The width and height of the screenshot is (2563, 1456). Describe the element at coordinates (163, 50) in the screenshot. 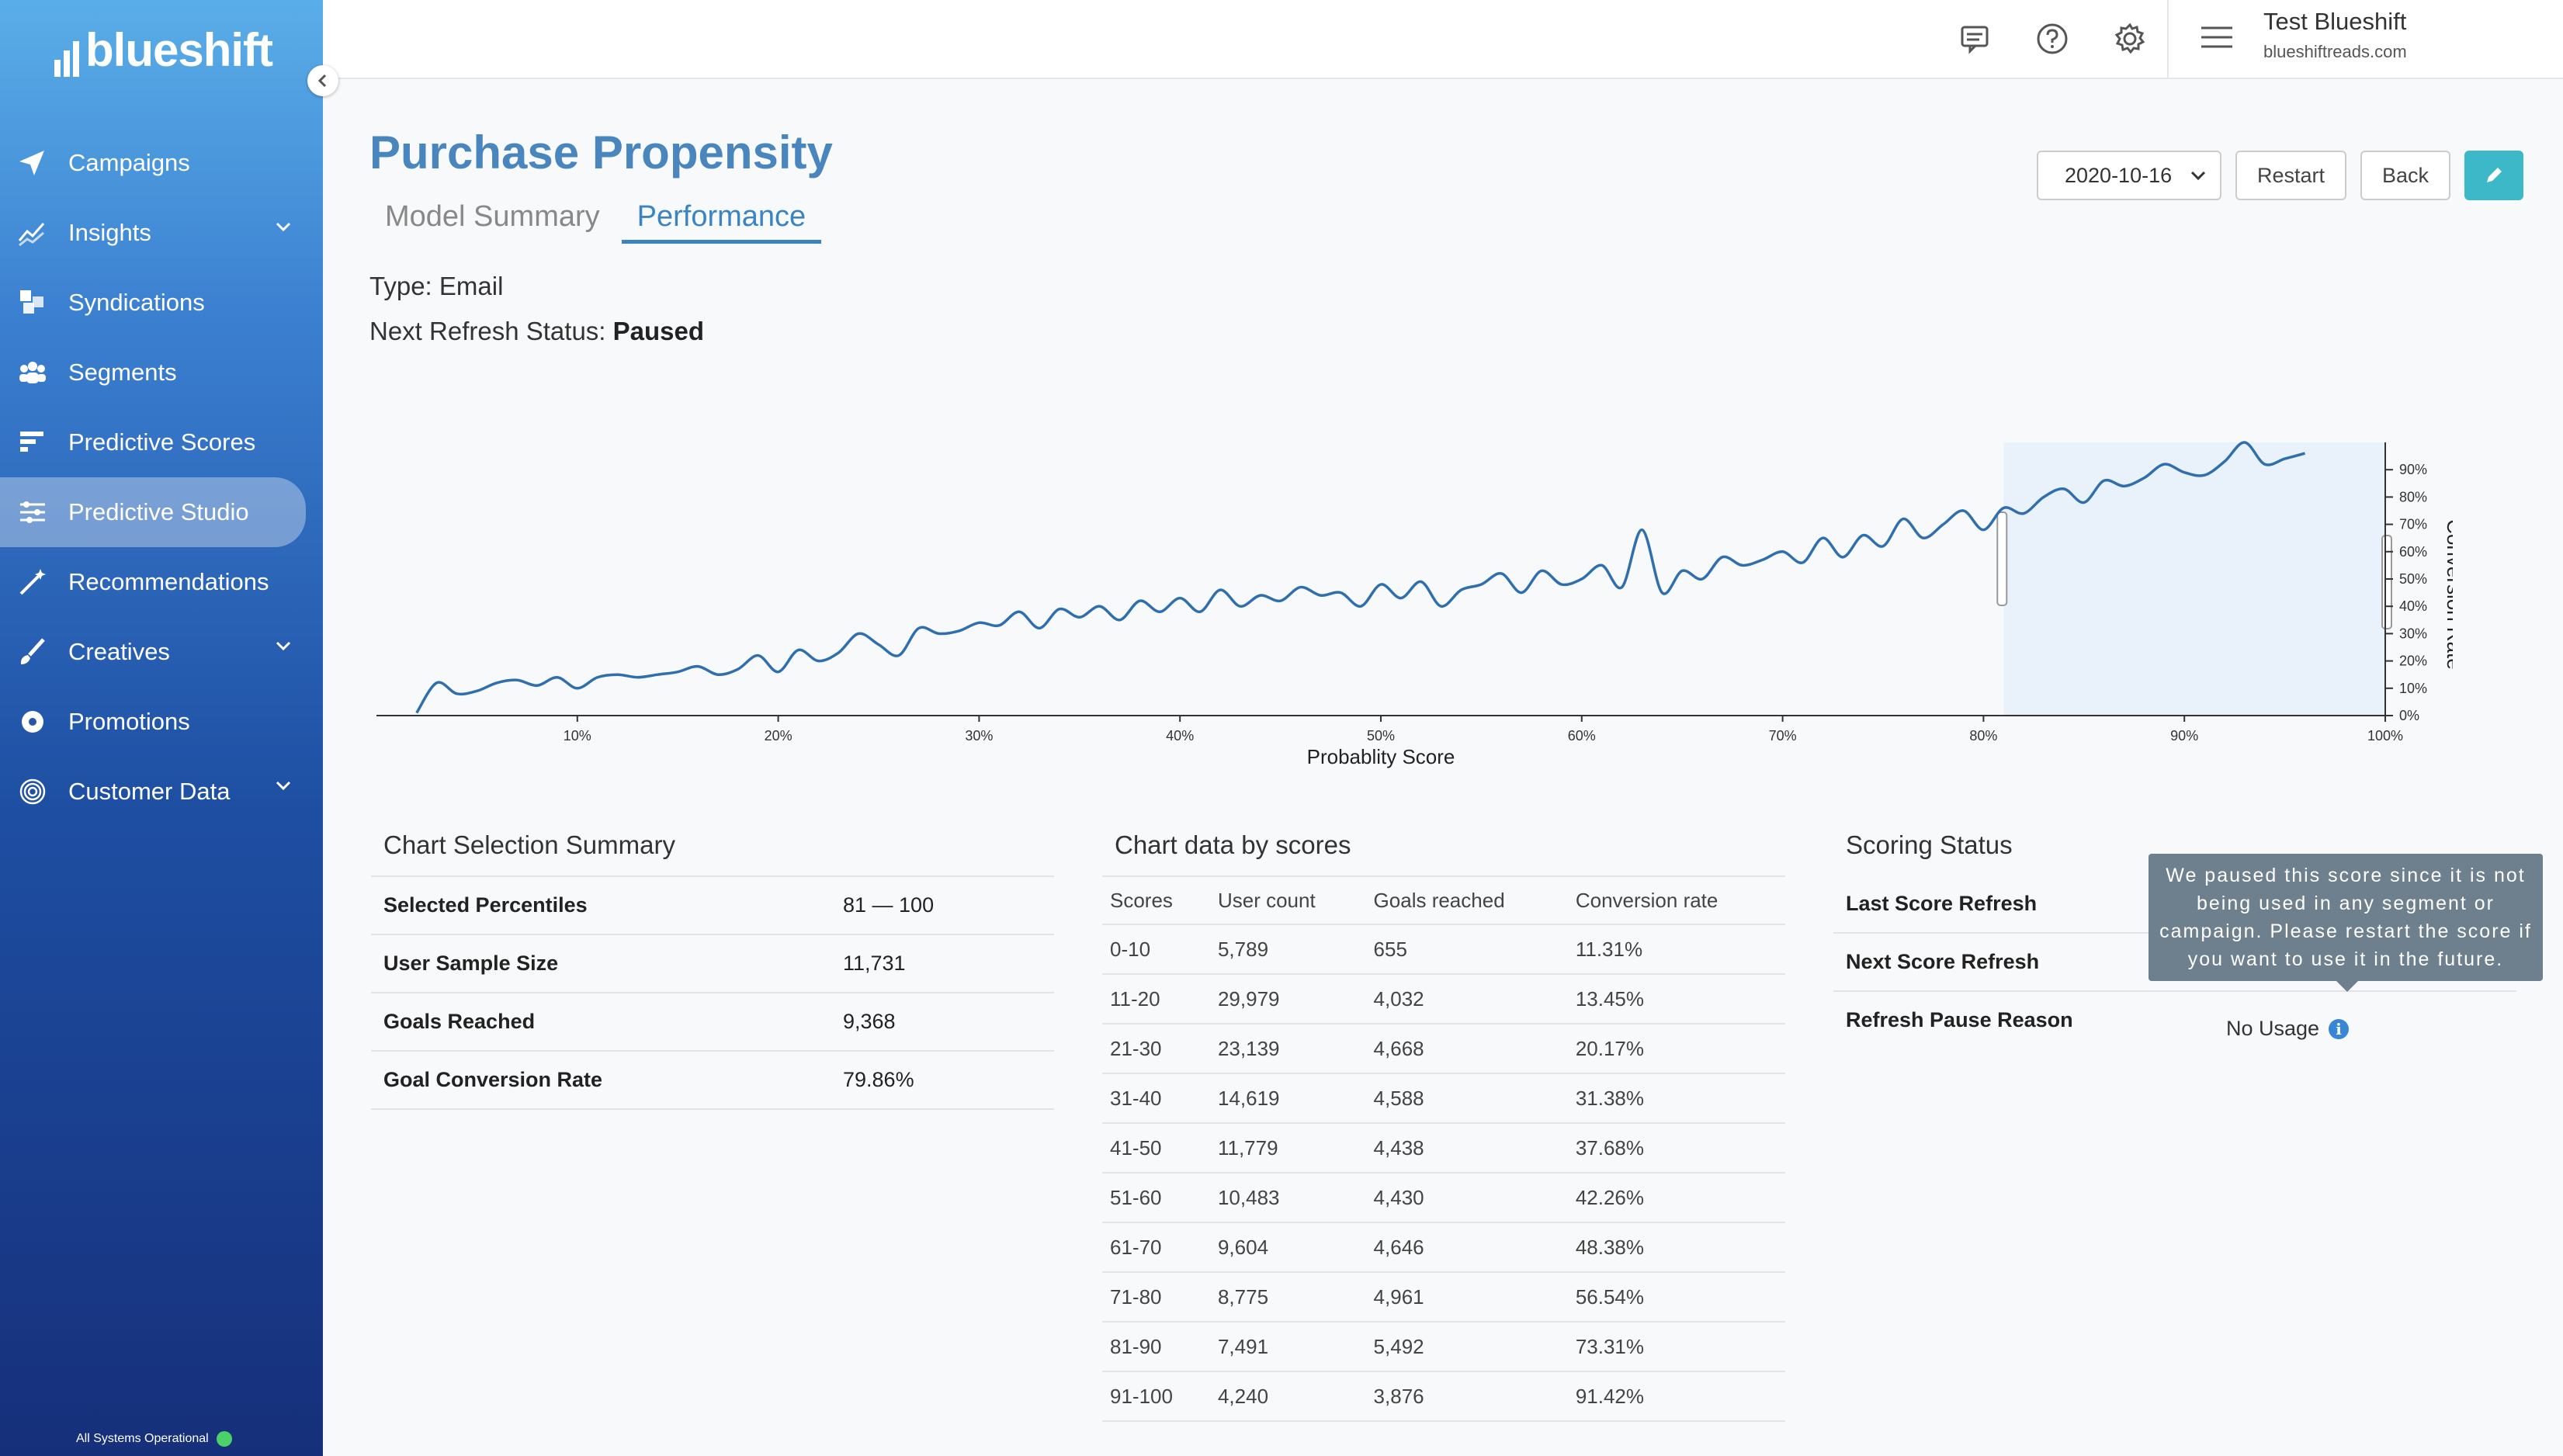

I see `brand-logo: blueshift` at that location.